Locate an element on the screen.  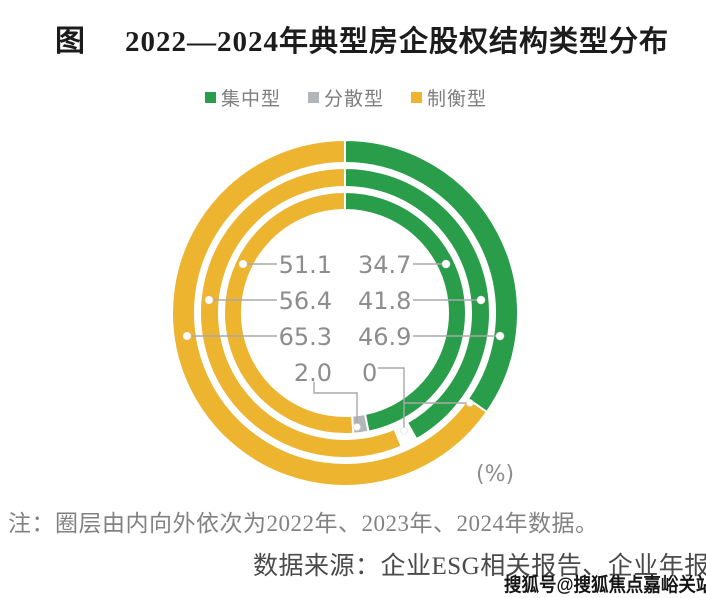
leader-dots is located at coordinates (343, 347).